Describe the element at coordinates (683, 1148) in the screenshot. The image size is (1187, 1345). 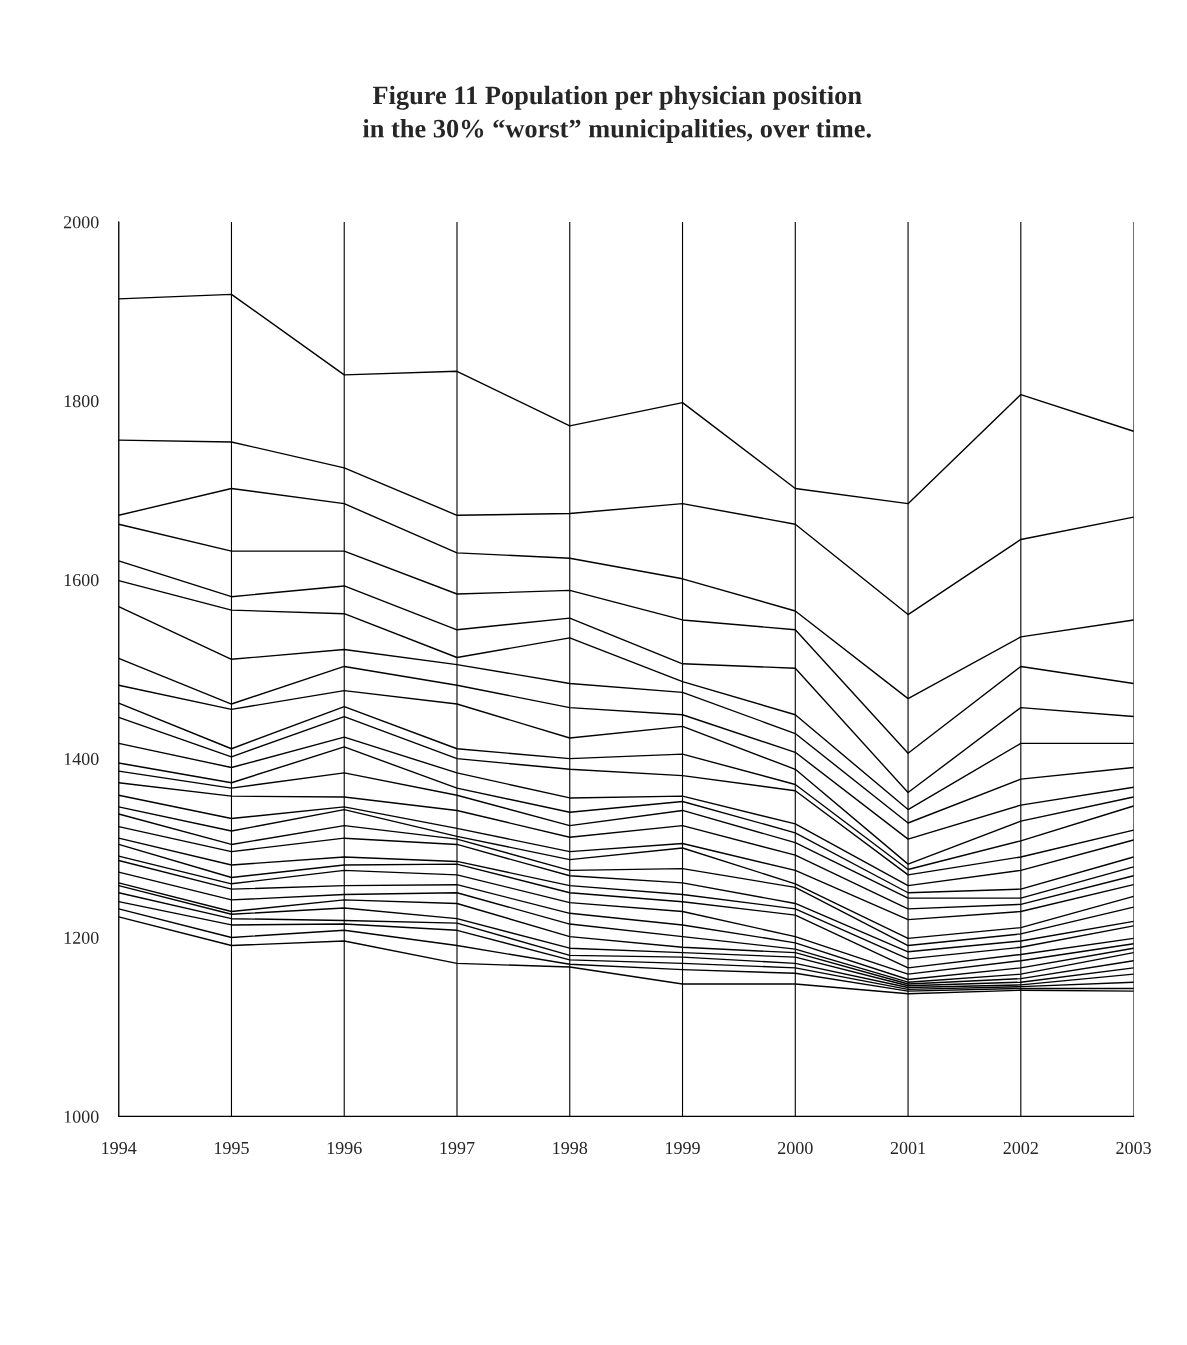
I see `x-tick-label: 1999` at that location.